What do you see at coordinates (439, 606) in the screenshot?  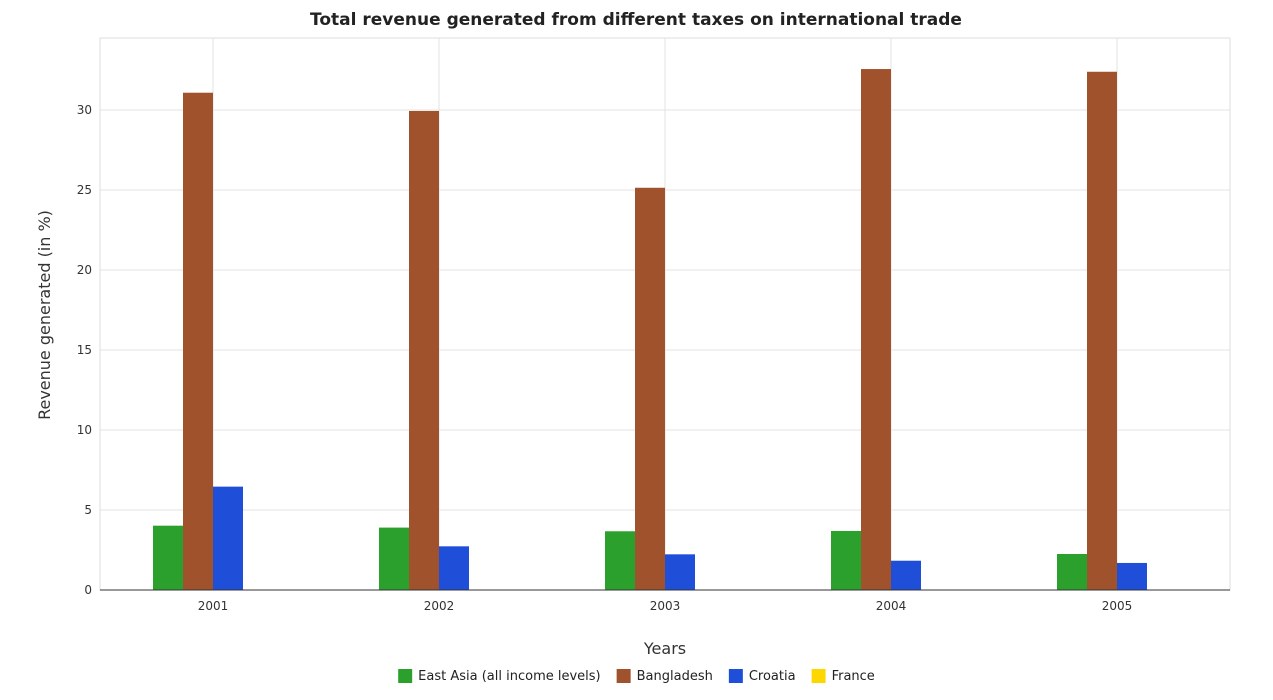 I see `x-tick-label: 2002` at bounding box center [439, 606].